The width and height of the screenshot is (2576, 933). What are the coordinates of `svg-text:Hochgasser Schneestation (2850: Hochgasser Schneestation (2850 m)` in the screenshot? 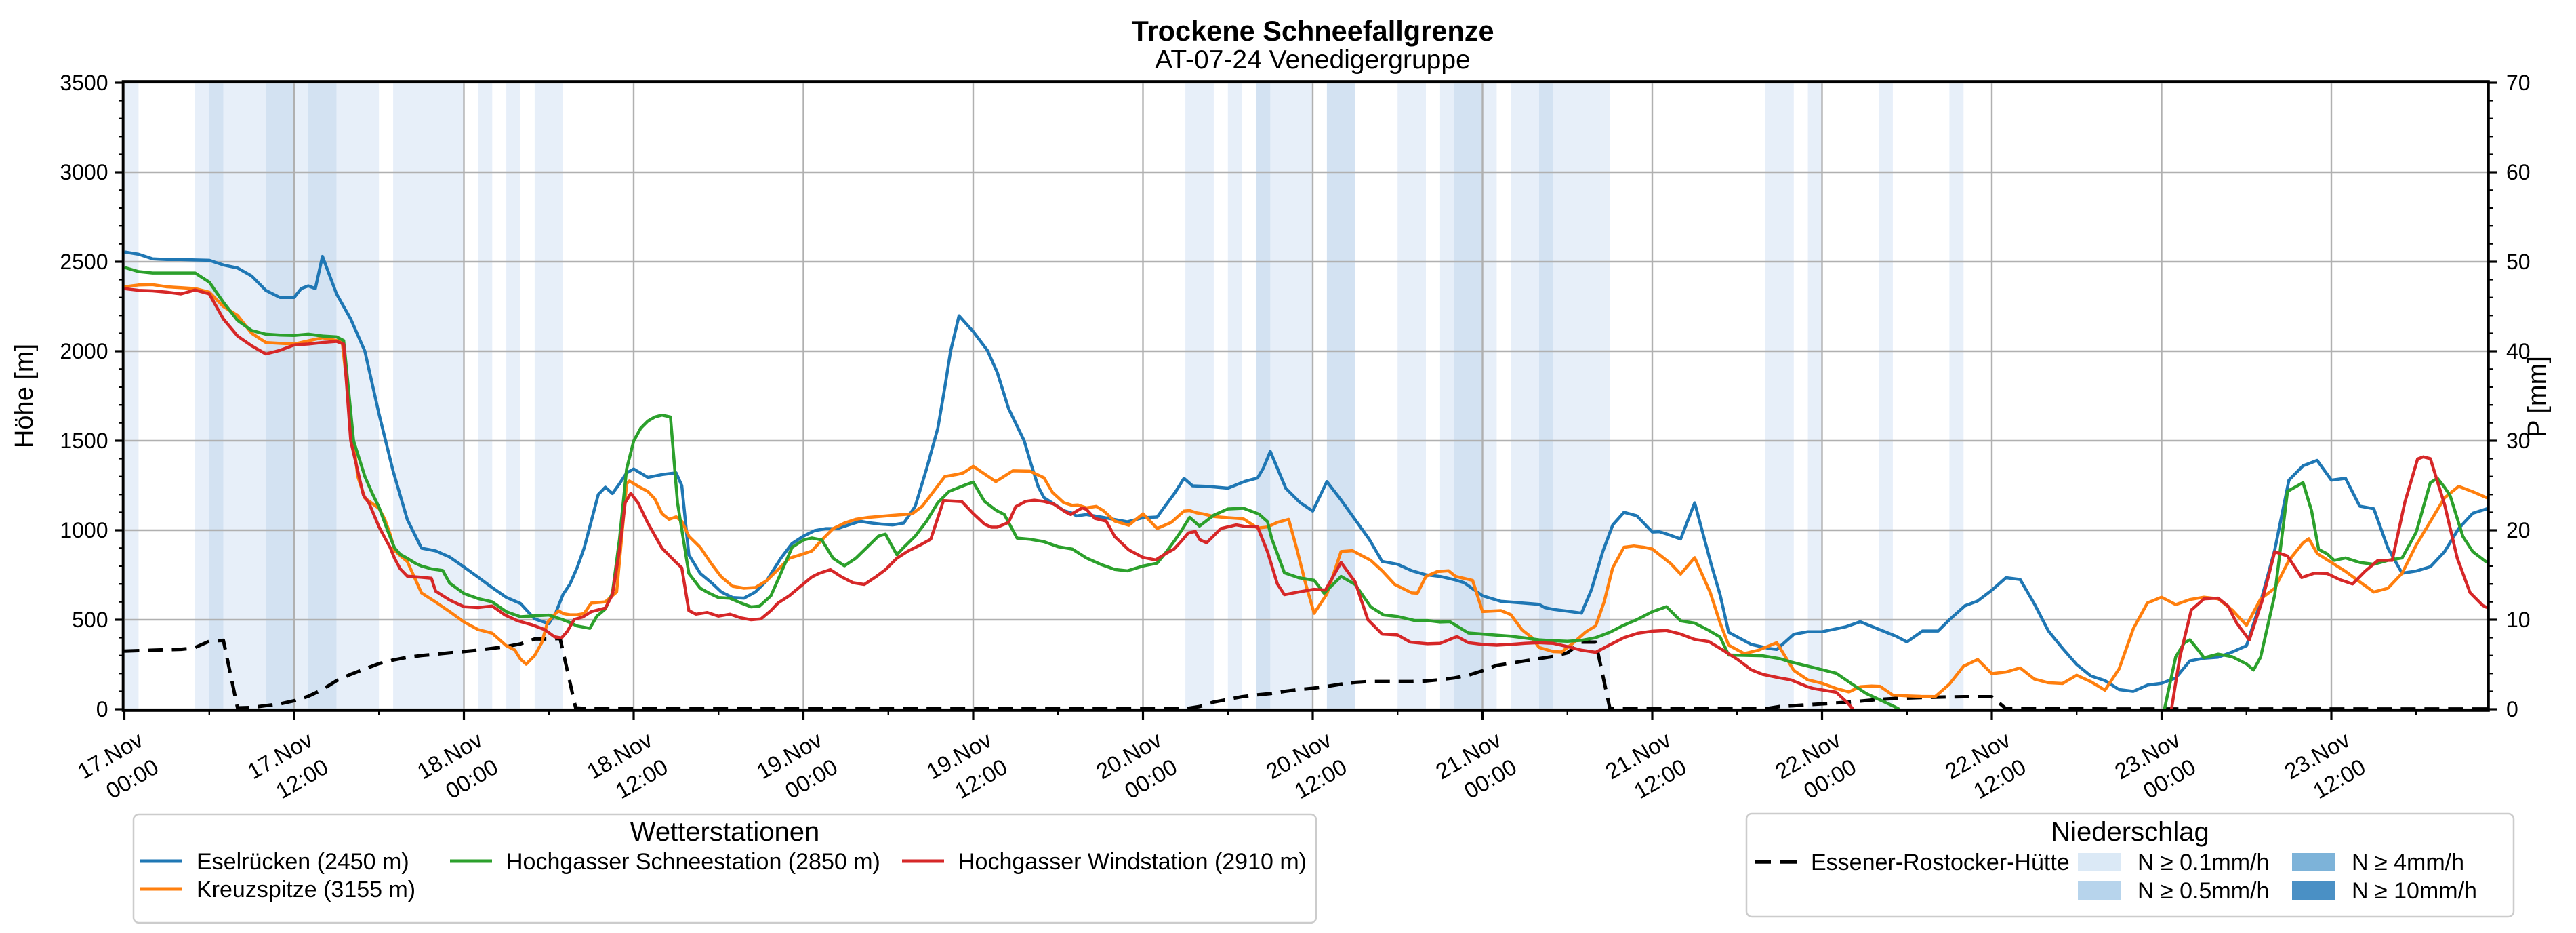 It's located at (693, 862).